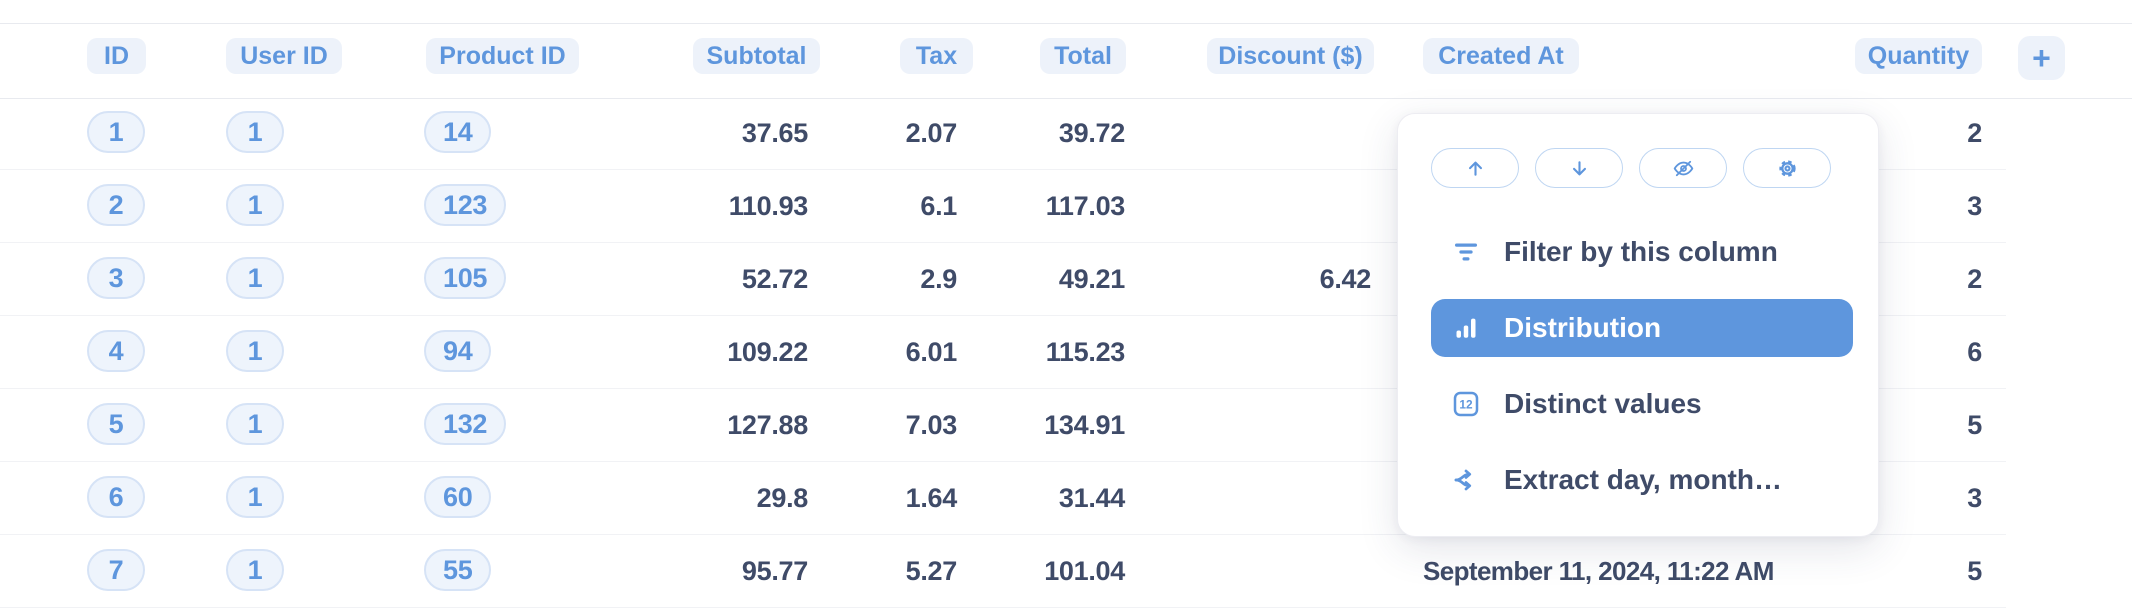 The image size is (2132, 612). Describe the element at coordinates (774, 571) in the screenshot. I see `cell-subtotal: 95.77` at that location.